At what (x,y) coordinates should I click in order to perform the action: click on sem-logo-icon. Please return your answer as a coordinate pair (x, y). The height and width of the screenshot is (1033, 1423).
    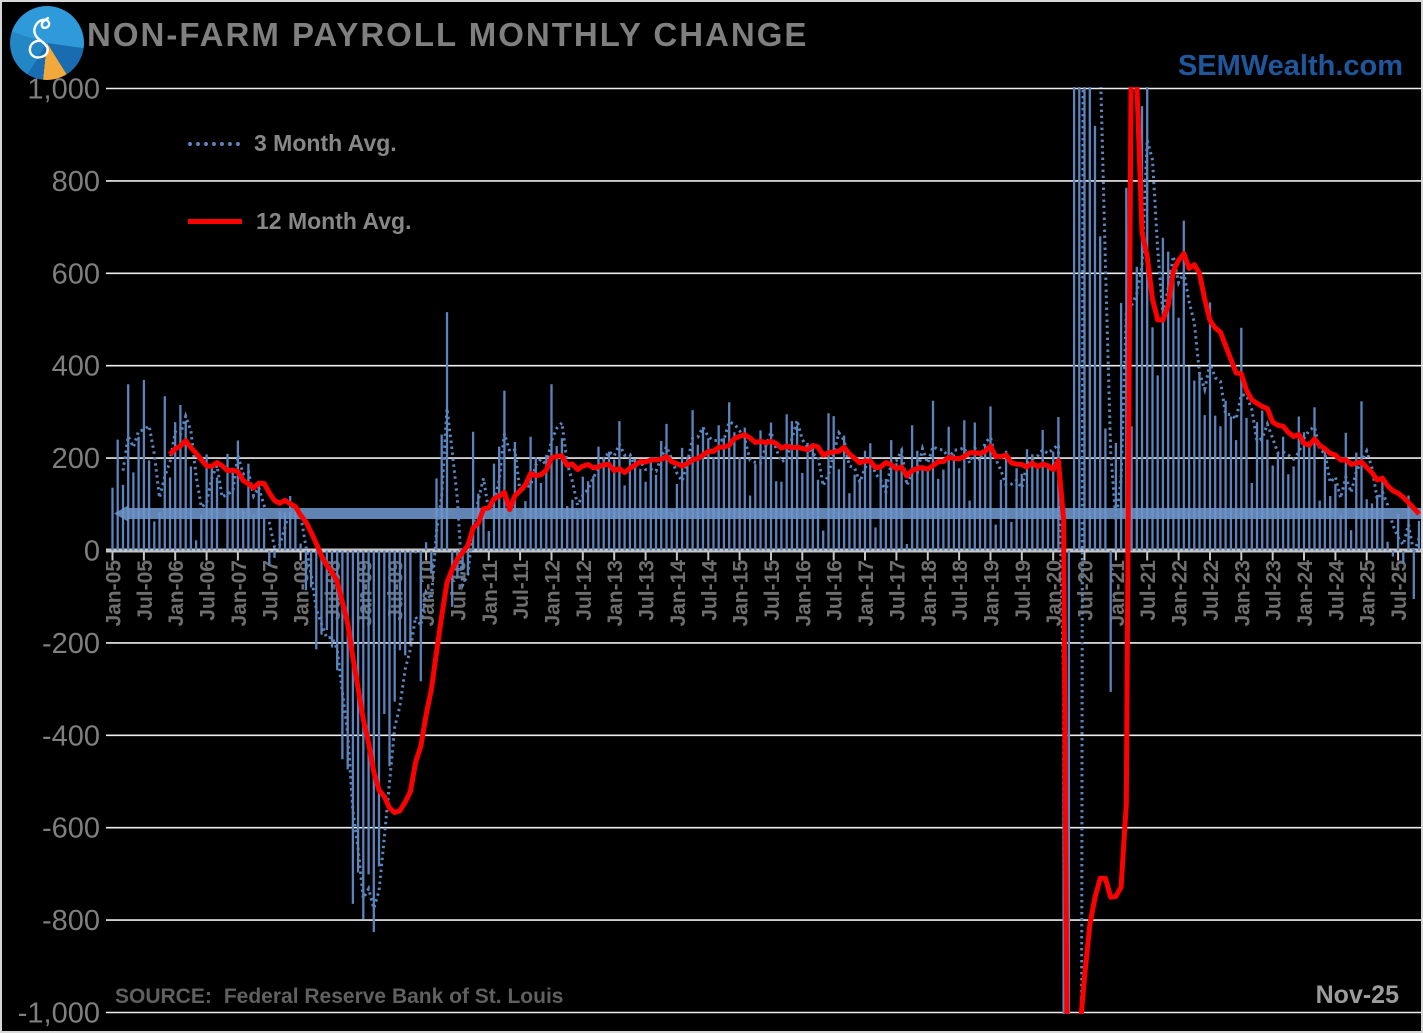
    Looking at the image, I should click on (47, 43).